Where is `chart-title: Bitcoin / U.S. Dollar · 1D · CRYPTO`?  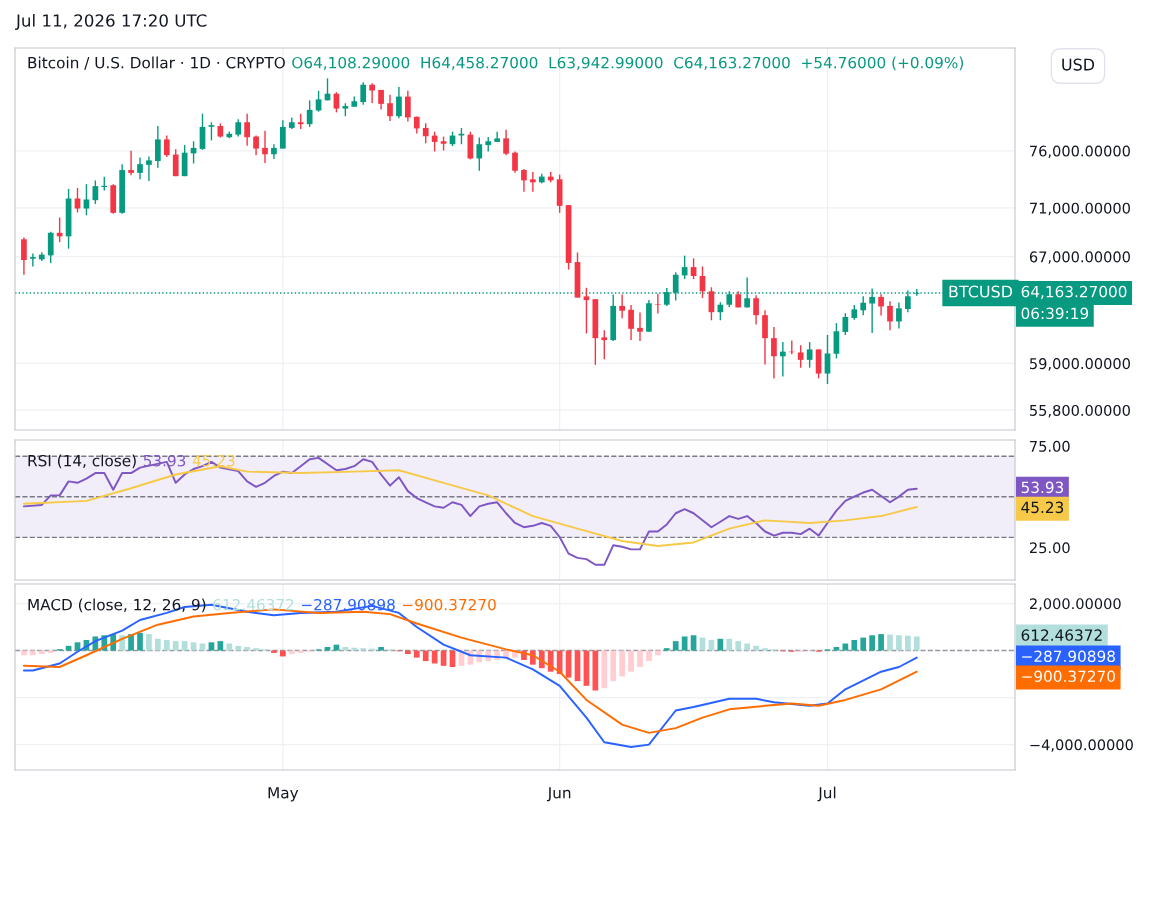
chart-title: Bitcoin / U.S. Dollar · 1D · CRYPTO is located at coordinates (156, 63).